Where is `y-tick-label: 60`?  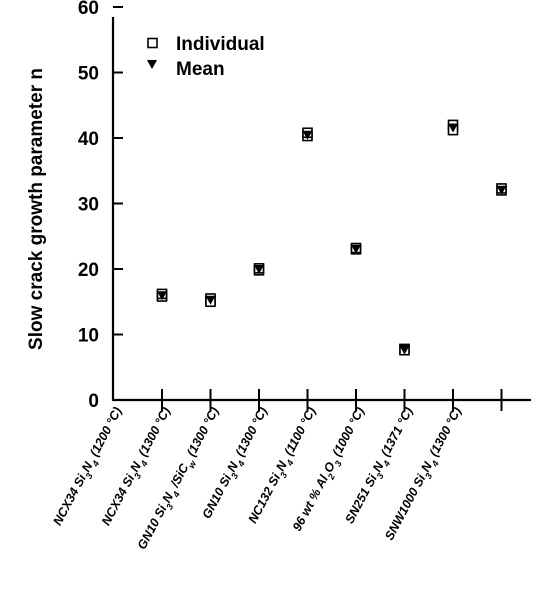 y-tick-label: 60 is located at coordinates (88, 9).